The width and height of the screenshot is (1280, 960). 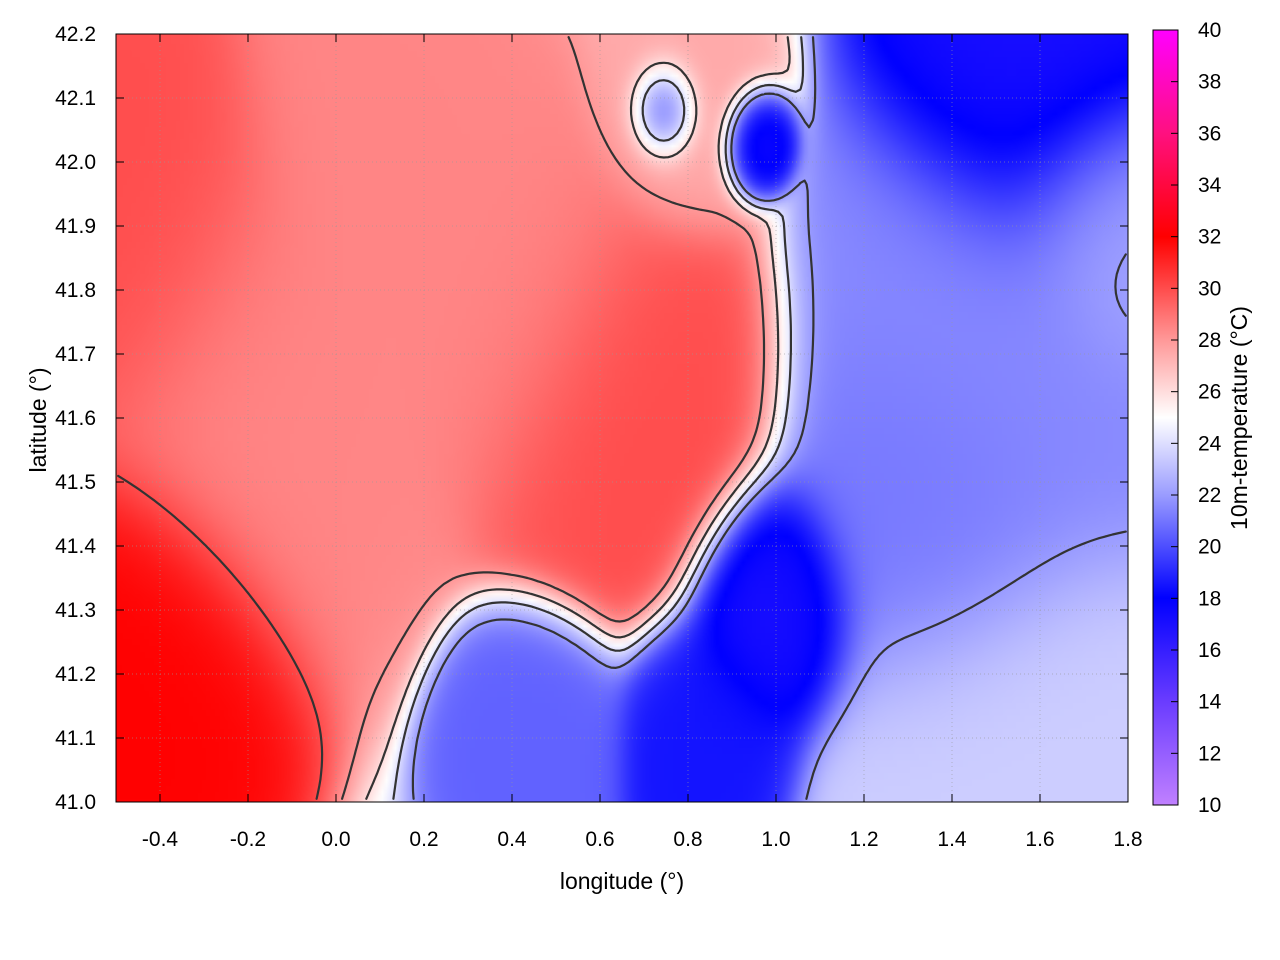 What do you see at coordinates (38, 419) in the screenshot?
I see `y-axis-label: latitude (°)` at bounding box center [38, 419].